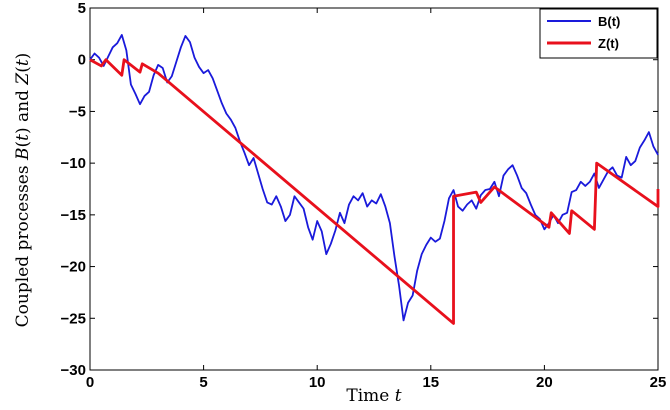 This screenshot has height=410, width=670. What do you see at coordinates (73, 267) in the screenshot?
I see `y-tick-label: −20` at bounding box center [73, 267].